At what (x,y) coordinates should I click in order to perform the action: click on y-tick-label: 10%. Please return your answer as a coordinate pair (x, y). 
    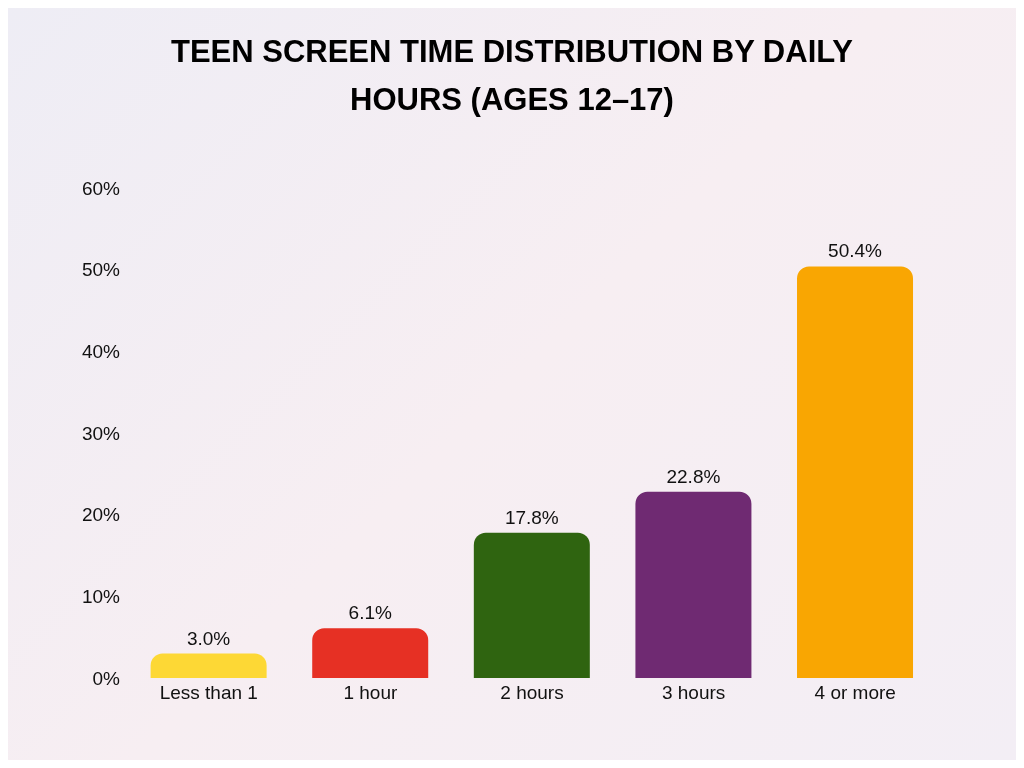
    Looking at the image, I should click on (101, 597).